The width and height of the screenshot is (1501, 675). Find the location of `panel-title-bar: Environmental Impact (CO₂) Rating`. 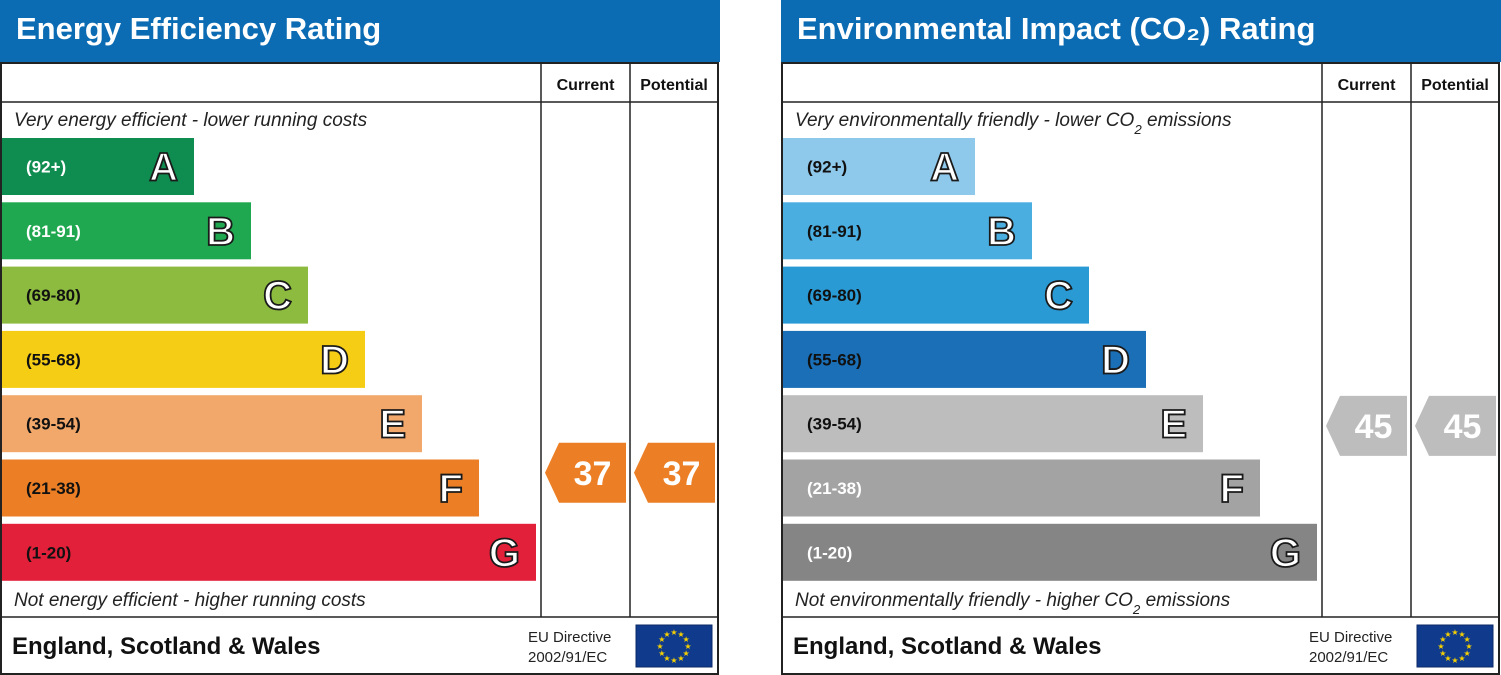

panel-title-bar: Environmental Impact (CO₂) Rating is located at coordinates (1141, 31).